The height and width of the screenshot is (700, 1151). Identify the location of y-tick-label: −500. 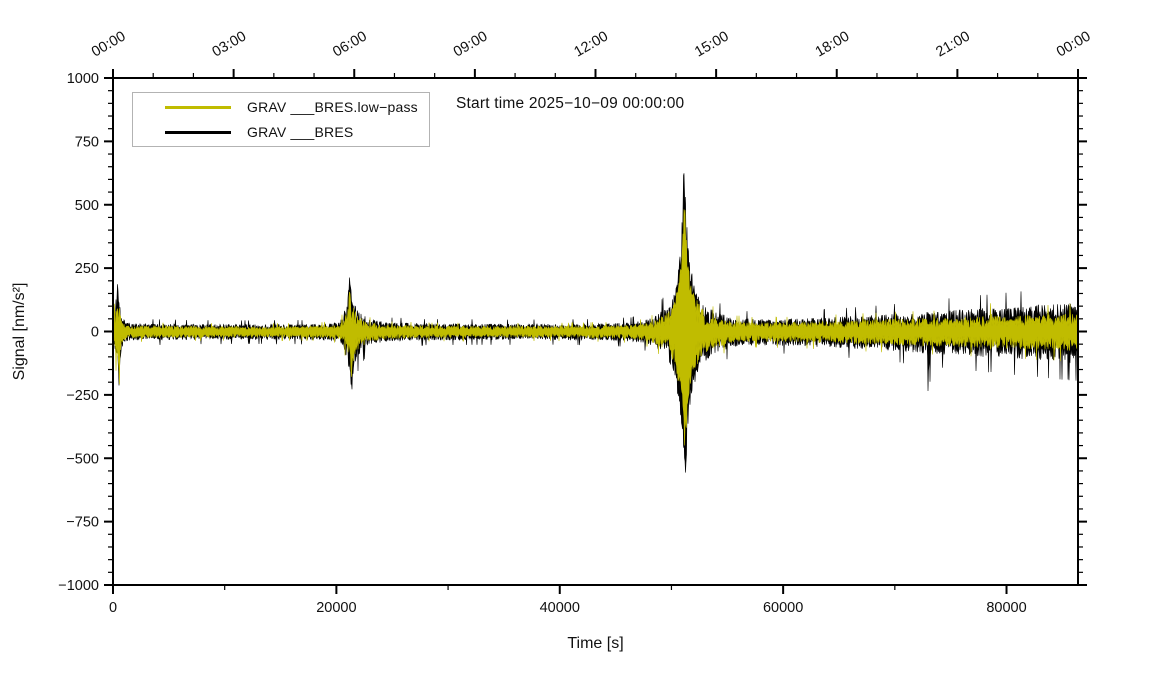
(82, 459).